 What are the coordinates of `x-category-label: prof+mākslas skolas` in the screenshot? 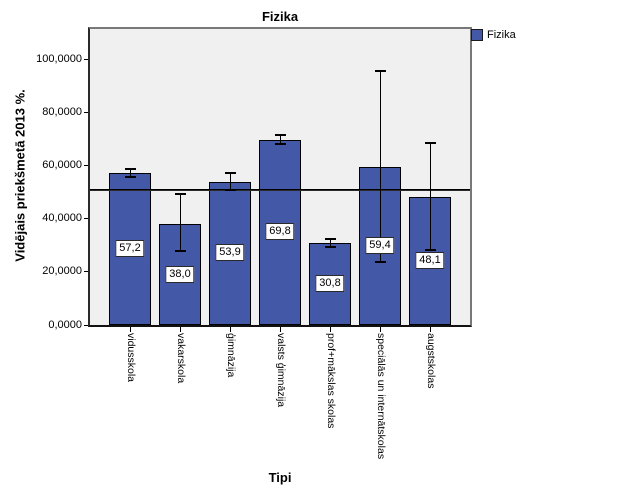 It's located at (330, 381).